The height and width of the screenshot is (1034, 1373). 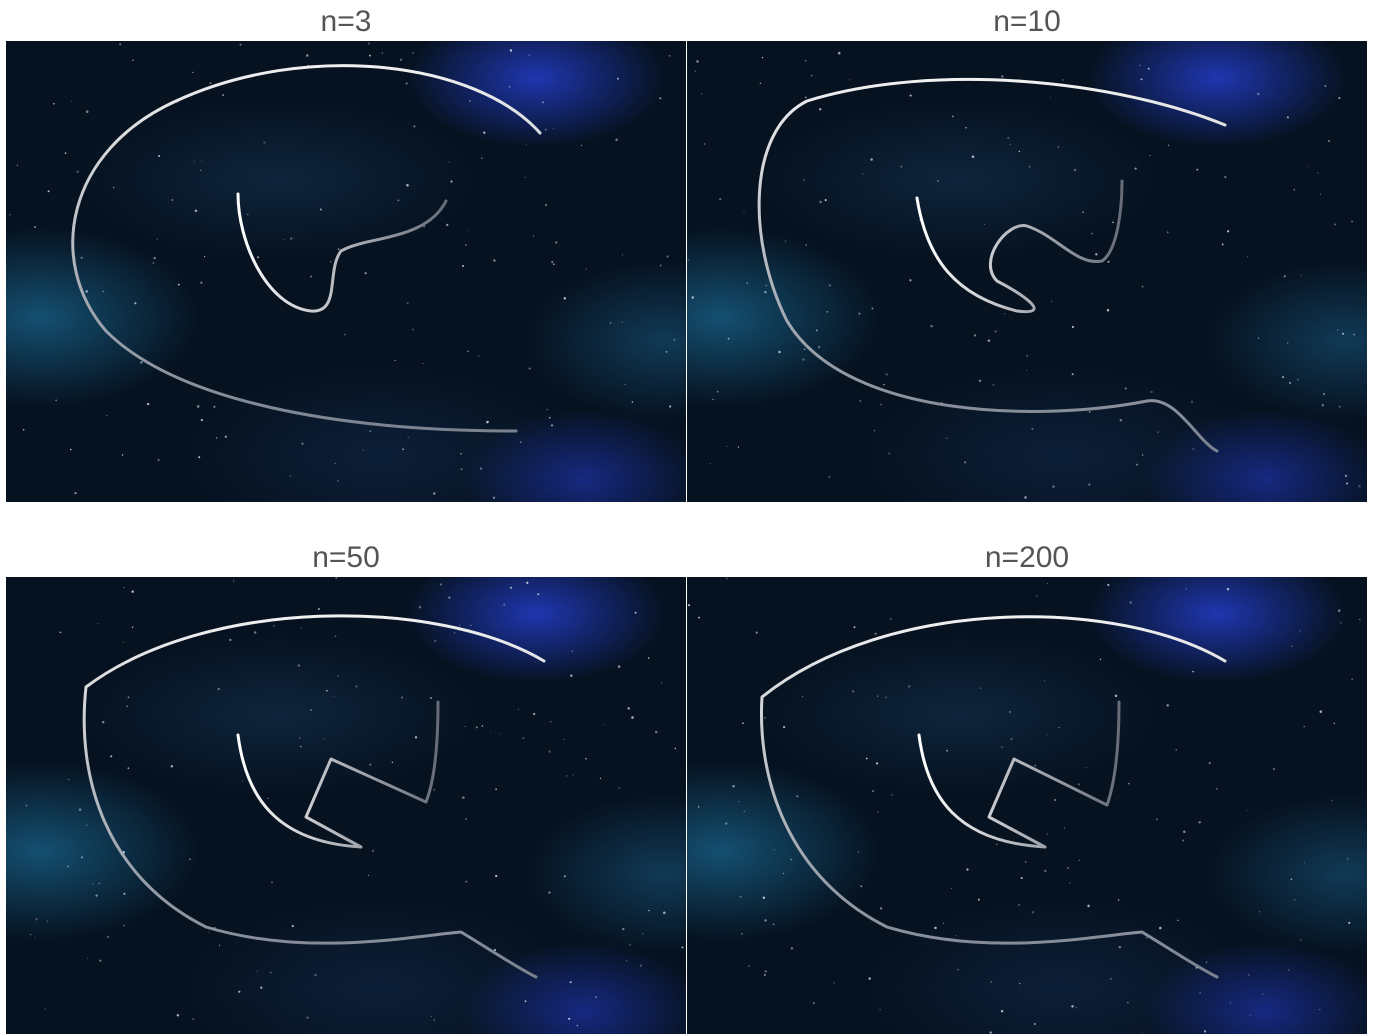 What do you see at coordinates (1027, 21) in the screenshot?
I see `panel-title: n=10` at bounding box center [1027, 21].